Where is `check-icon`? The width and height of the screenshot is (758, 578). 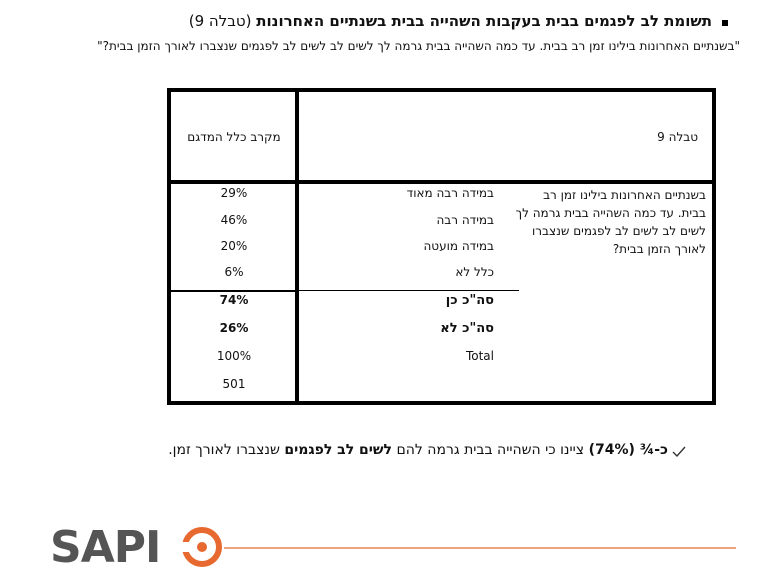 check-icon is located at coordinates (679, 452).